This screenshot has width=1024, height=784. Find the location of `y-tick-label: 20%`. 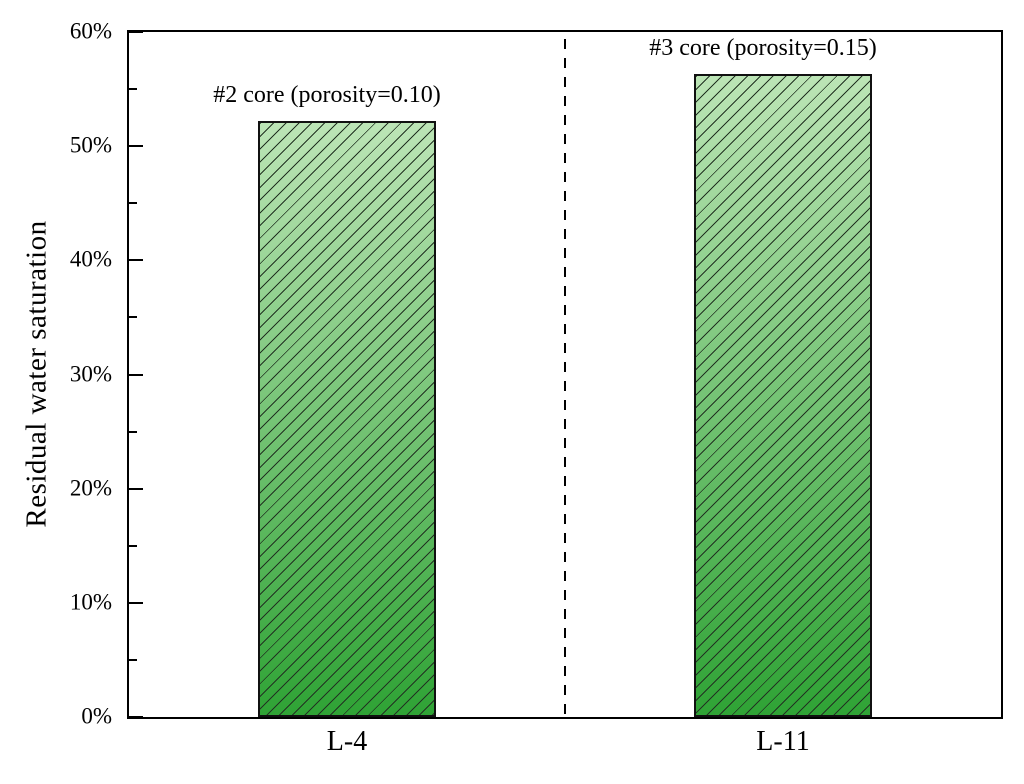

y-tick-label: 20% is located at coordinates (90, 488).